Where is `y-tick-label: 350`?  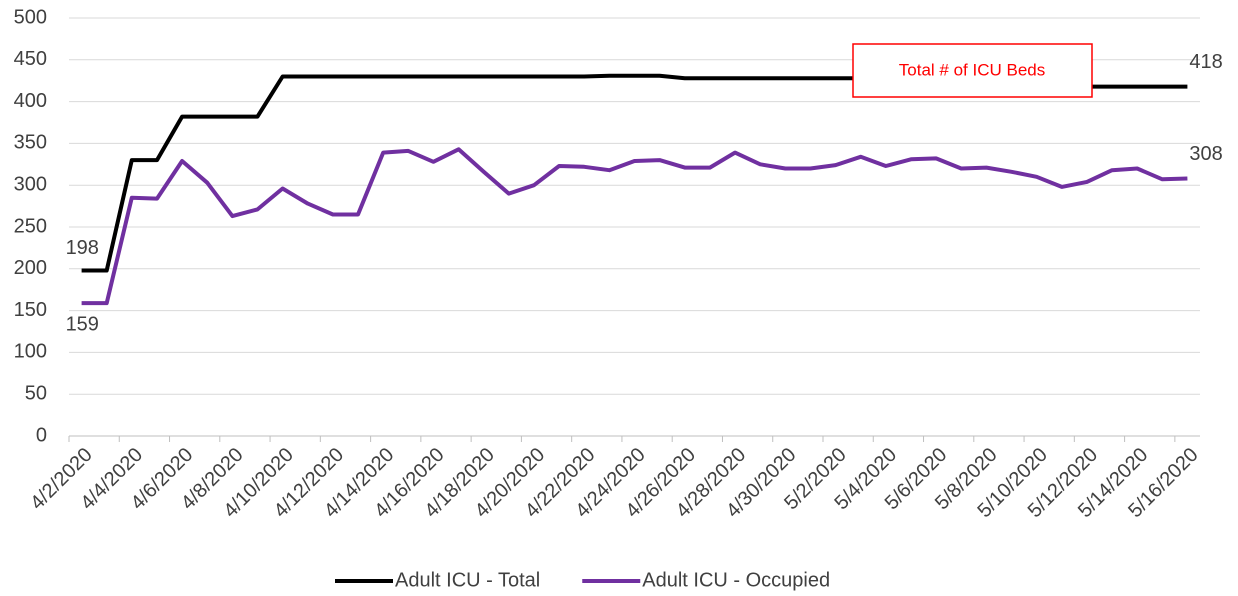
y-tick-label: 350 is located at coordinates (30, 143).